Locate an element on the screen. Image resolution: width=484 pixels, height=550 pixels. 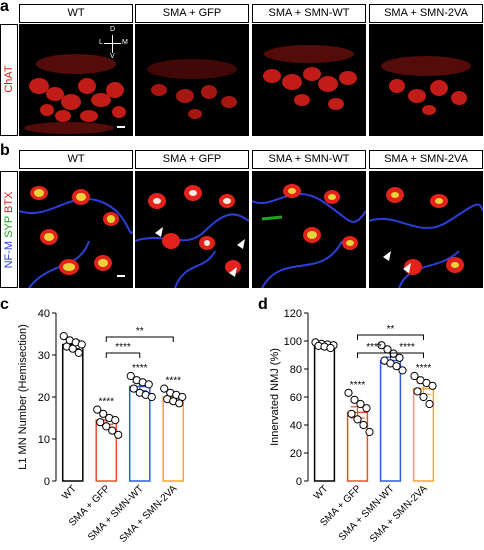
scale-bar-b is located at coordinates (121, 276).